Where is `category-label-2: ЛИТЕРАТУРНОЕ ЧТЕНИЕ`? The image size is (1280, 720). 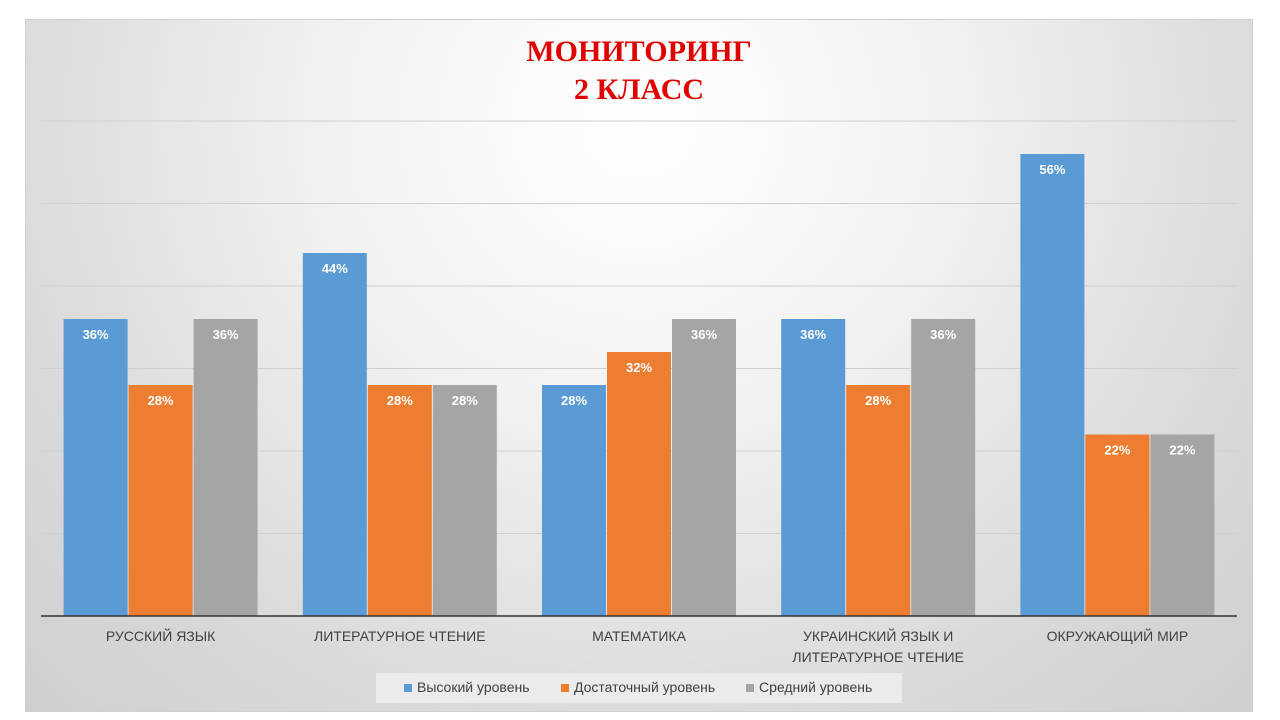
category-label-2: ЛИТЕРАТУРНОЕ ЧТЕНИЕ is located at coordinates (400, 636).